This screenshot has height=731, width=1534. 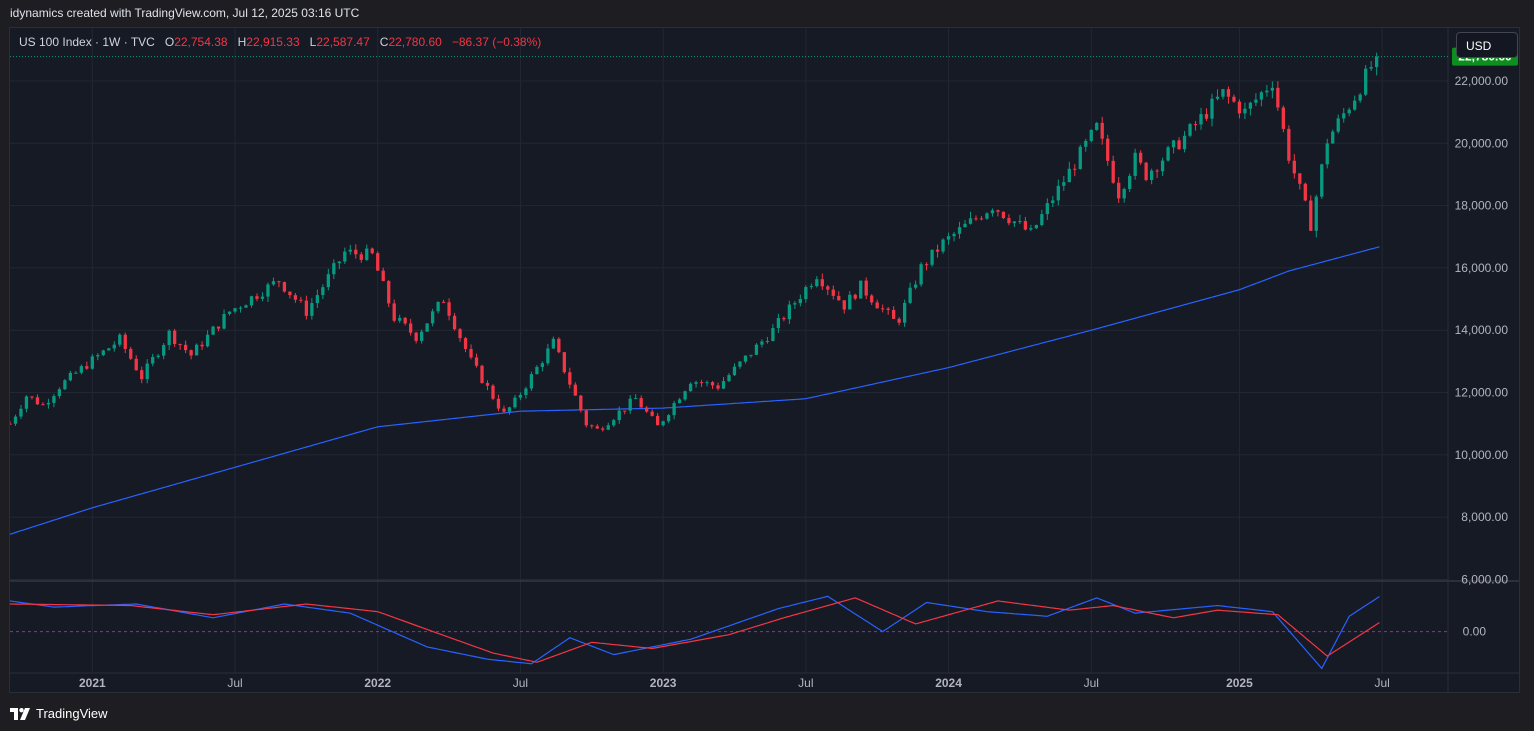 I want to click on brand: TradingView, so click(x=59, y=713).